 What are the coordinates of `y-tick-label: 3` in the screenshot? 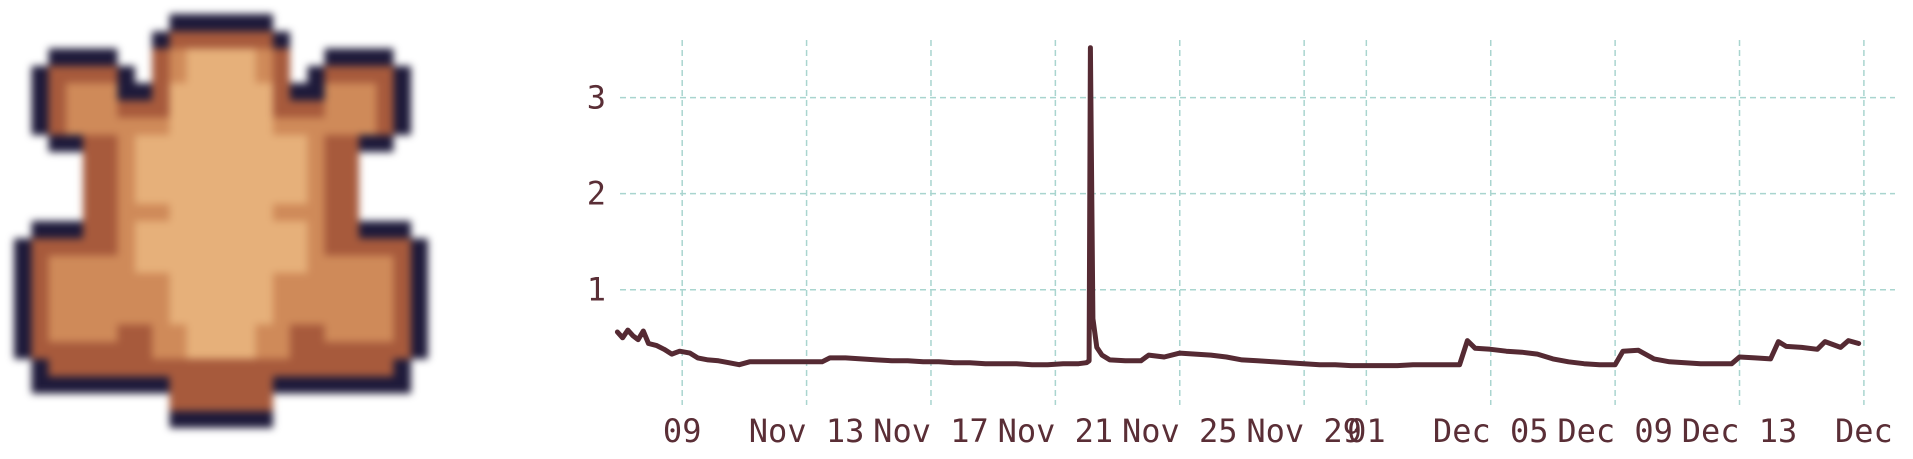 It's located at (596, 98).